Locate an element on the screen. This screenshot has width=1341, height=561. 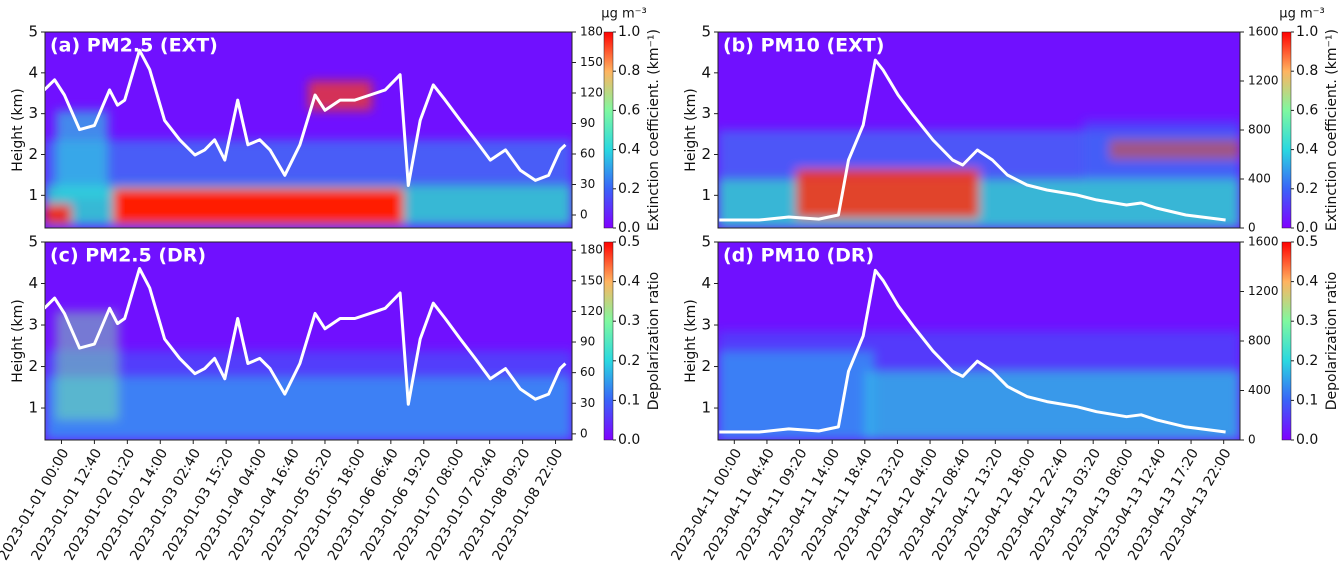
panel-title: (d) PM10 (DR) is located at coordinates (798, 256).